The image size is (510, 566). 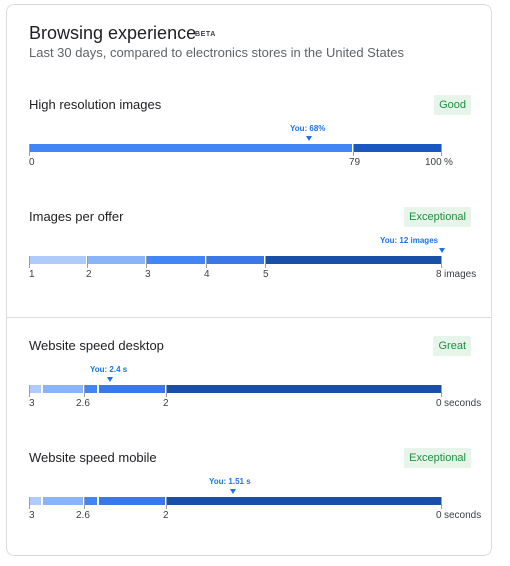 What do you see at coordinates (113, 33) in the screenshot?
I see `card-title: Browsing experience` at bounding box center [113, 33].